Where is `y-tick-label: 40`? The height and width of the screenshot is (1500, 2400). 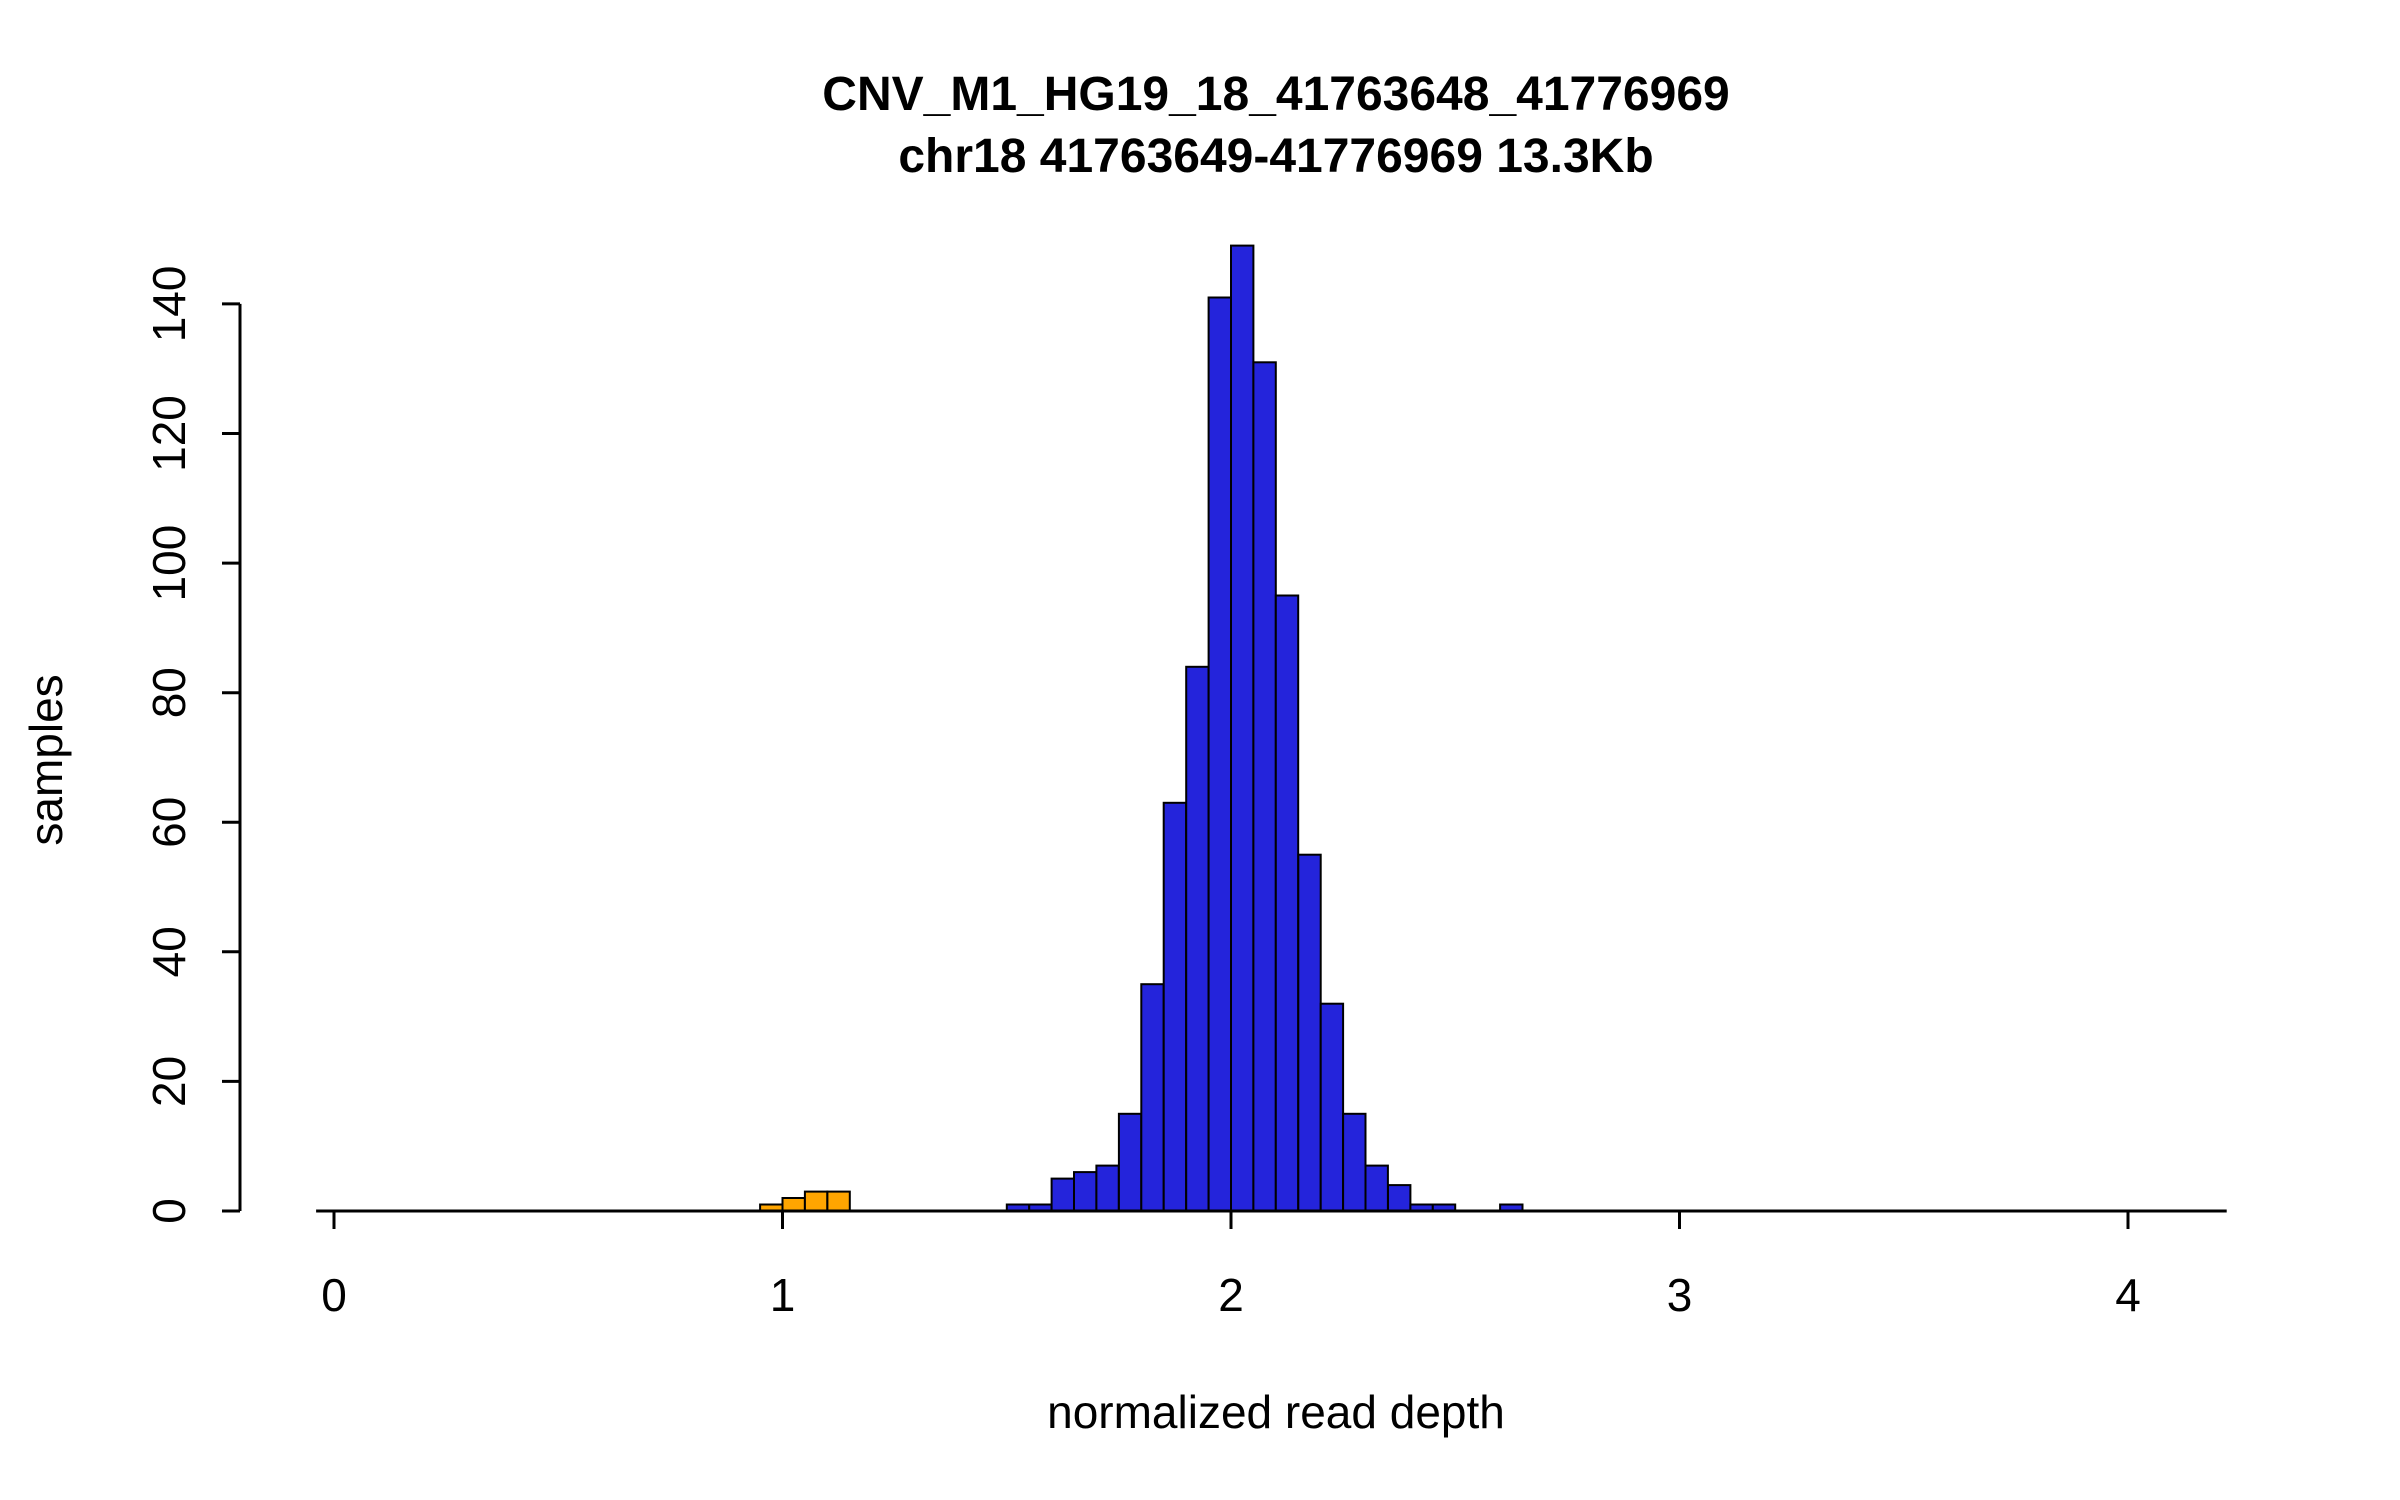 y-tick-label: 40 is located at coordinates (169, 951).